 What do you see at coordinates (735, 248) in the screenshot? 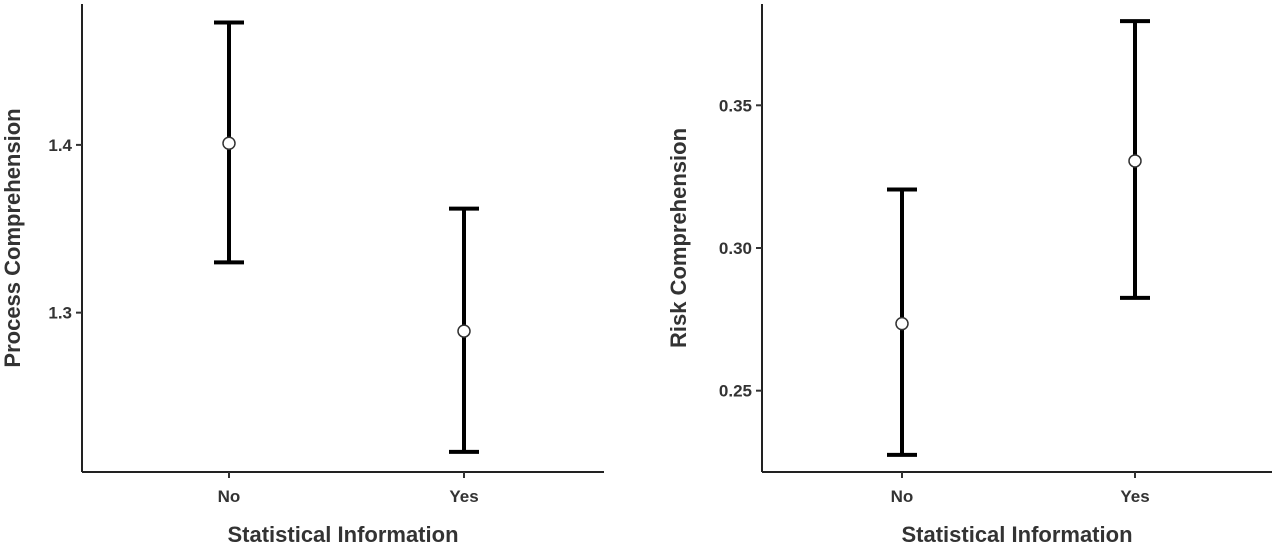
I see `y-tick-label: 0.30` at bounding box center [735, 248].